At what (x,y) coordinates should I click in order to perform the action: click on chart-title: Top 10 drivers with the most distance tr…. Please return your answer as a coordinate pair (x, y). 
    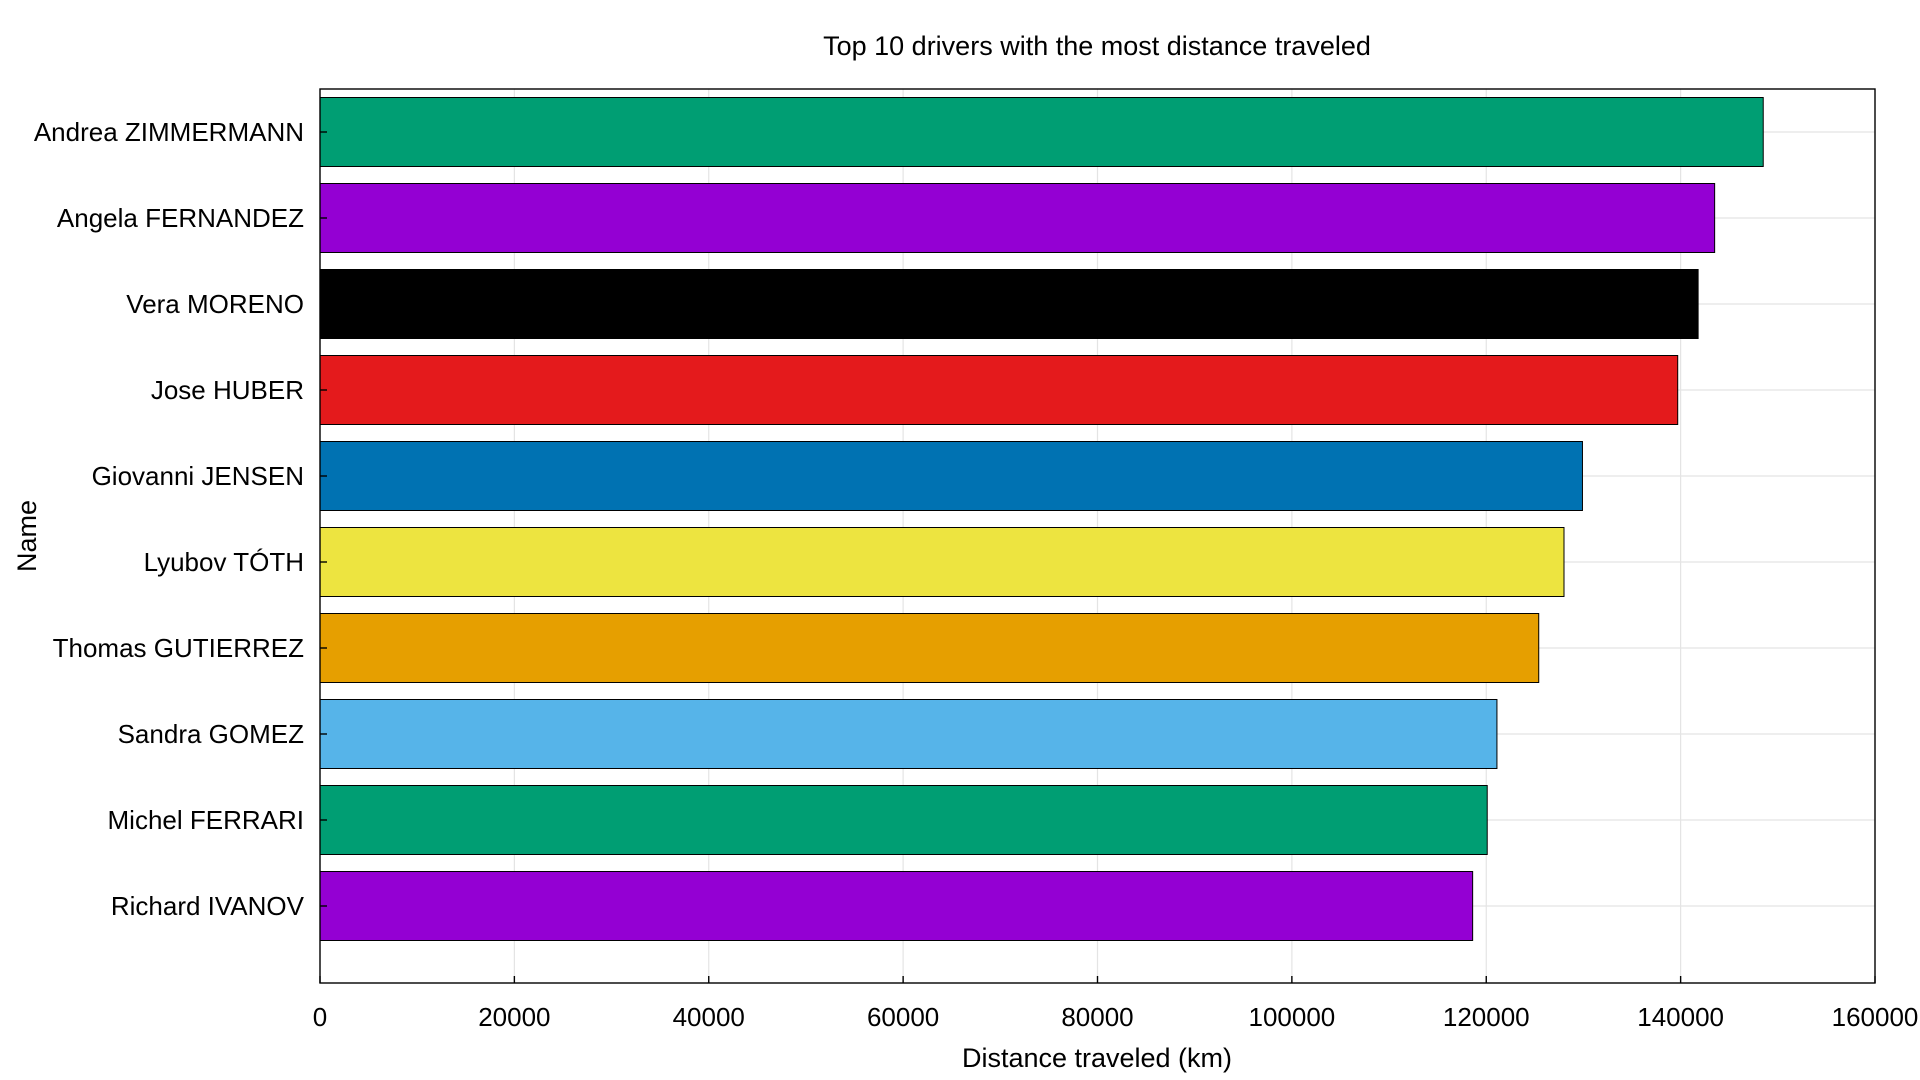
    Looking at the image, I should click on (1097, 46).